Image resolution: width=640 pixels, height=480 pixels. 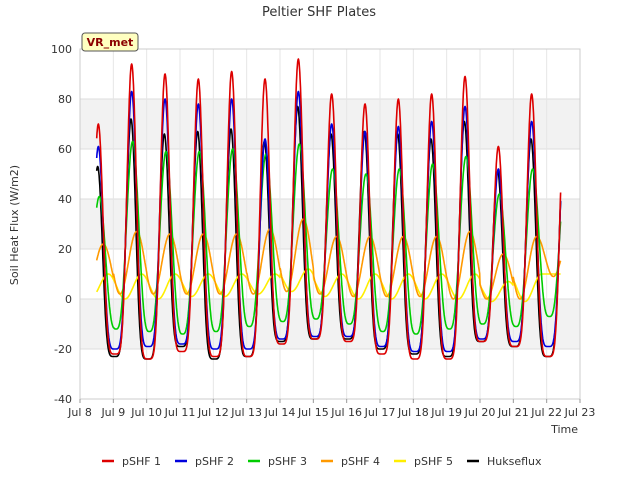 What do you see at coordinates (287, 461) in the screenshot?
I see `legend-label: pSHF 3` at bounding box center [287, 461].